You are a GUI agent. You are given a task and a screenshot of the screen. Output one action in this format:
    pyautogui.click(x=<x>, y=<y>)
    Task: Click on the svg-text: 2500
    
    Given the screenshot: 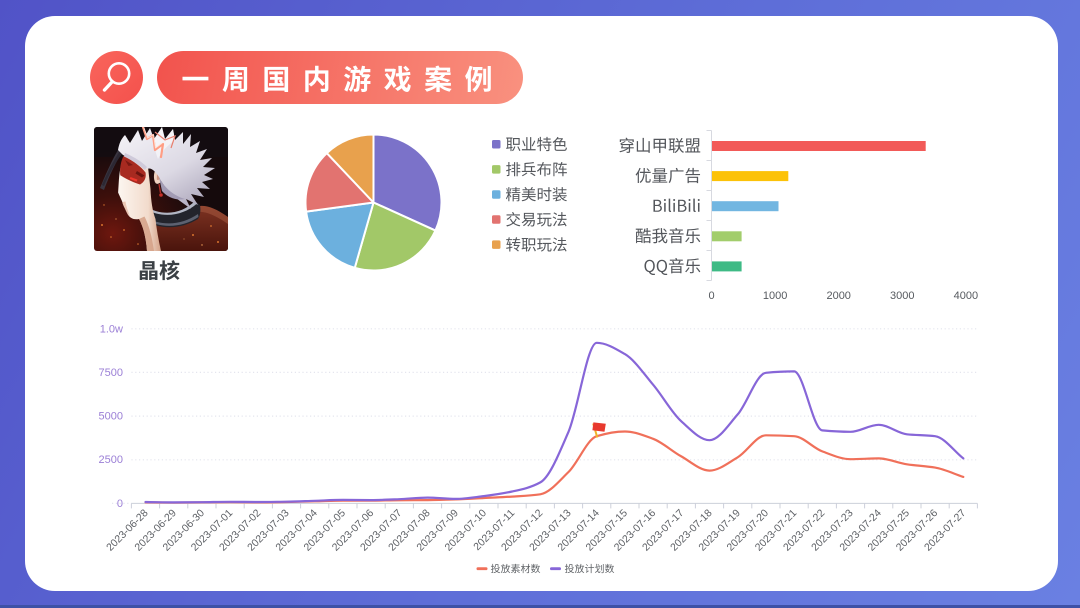 What is the action you would take?
    pyautogui.click(x=111, y=460)
    